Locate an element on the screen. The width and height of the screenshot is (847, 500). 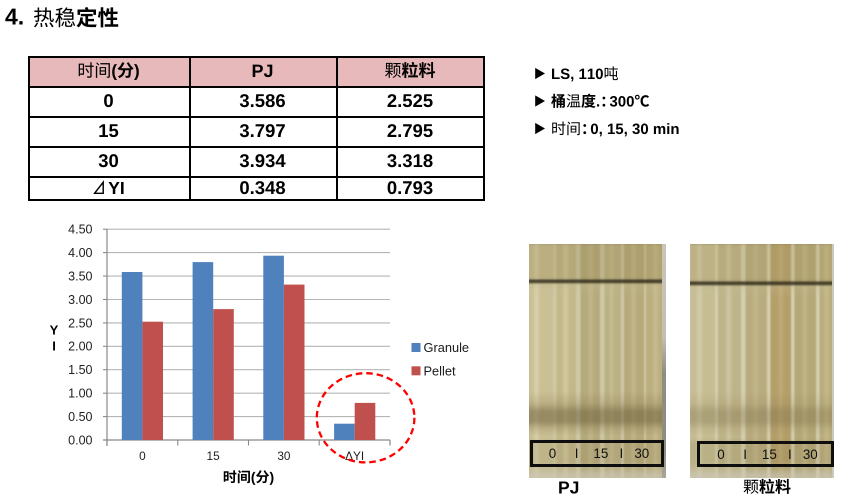
svg-text: 0.00 is located at coordinates (80, 440).